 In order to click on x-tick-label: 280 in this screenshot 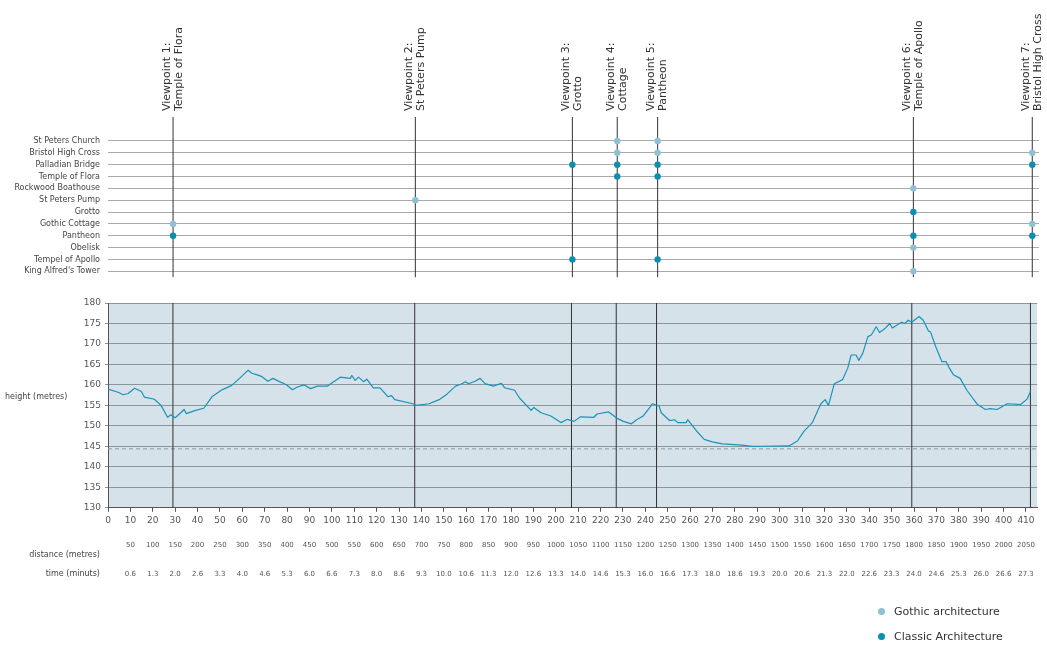, I will do `click(735, 519)`.